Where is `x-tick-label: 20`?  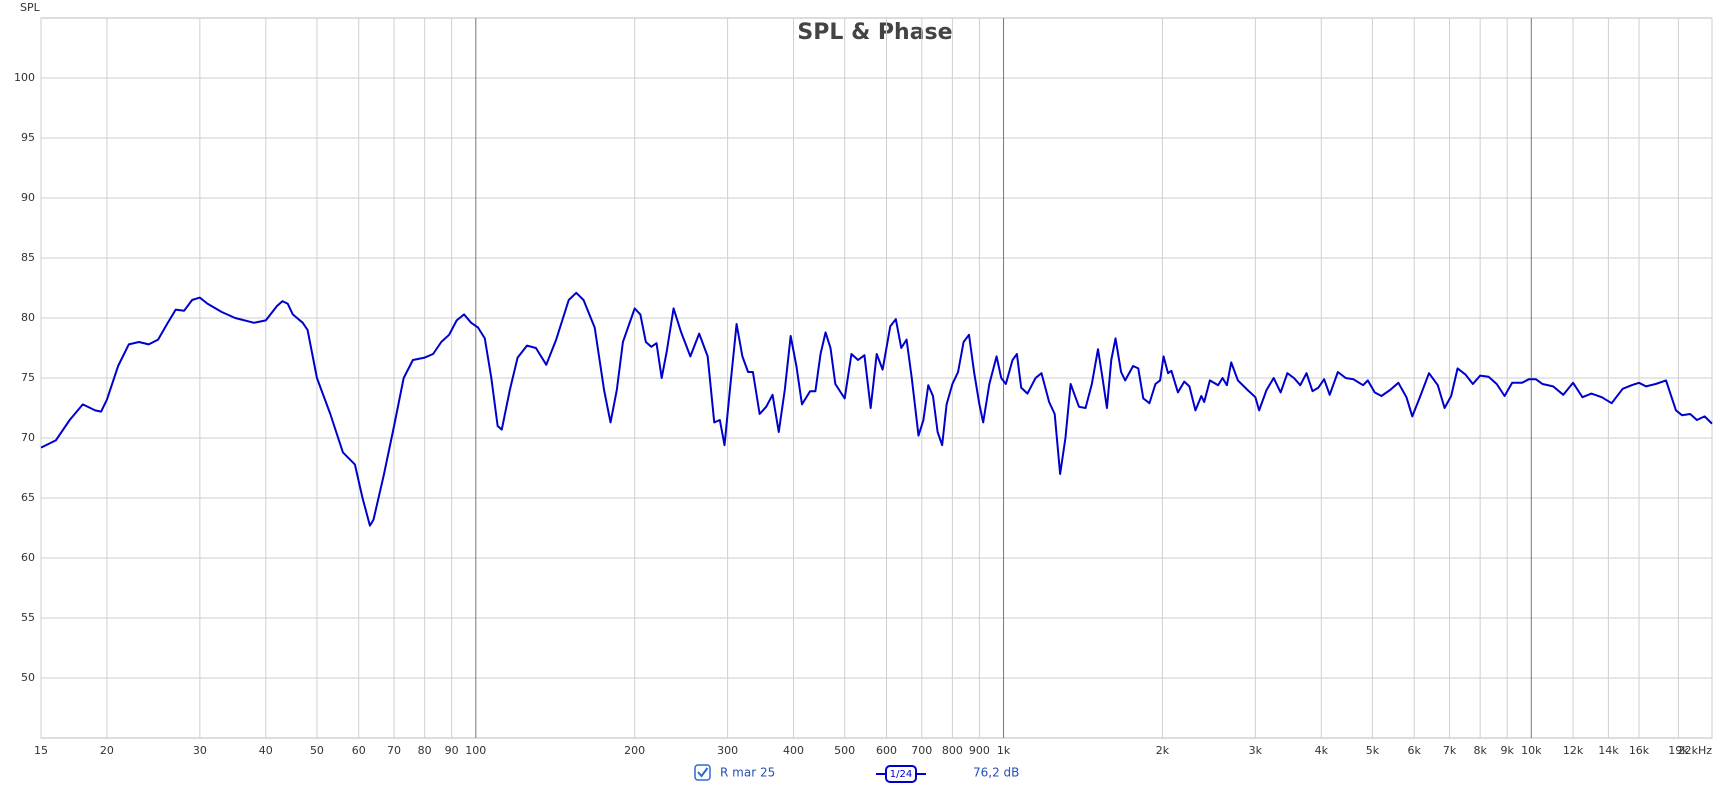 x-tick-label: 20 is located at coordinates (107, 750).